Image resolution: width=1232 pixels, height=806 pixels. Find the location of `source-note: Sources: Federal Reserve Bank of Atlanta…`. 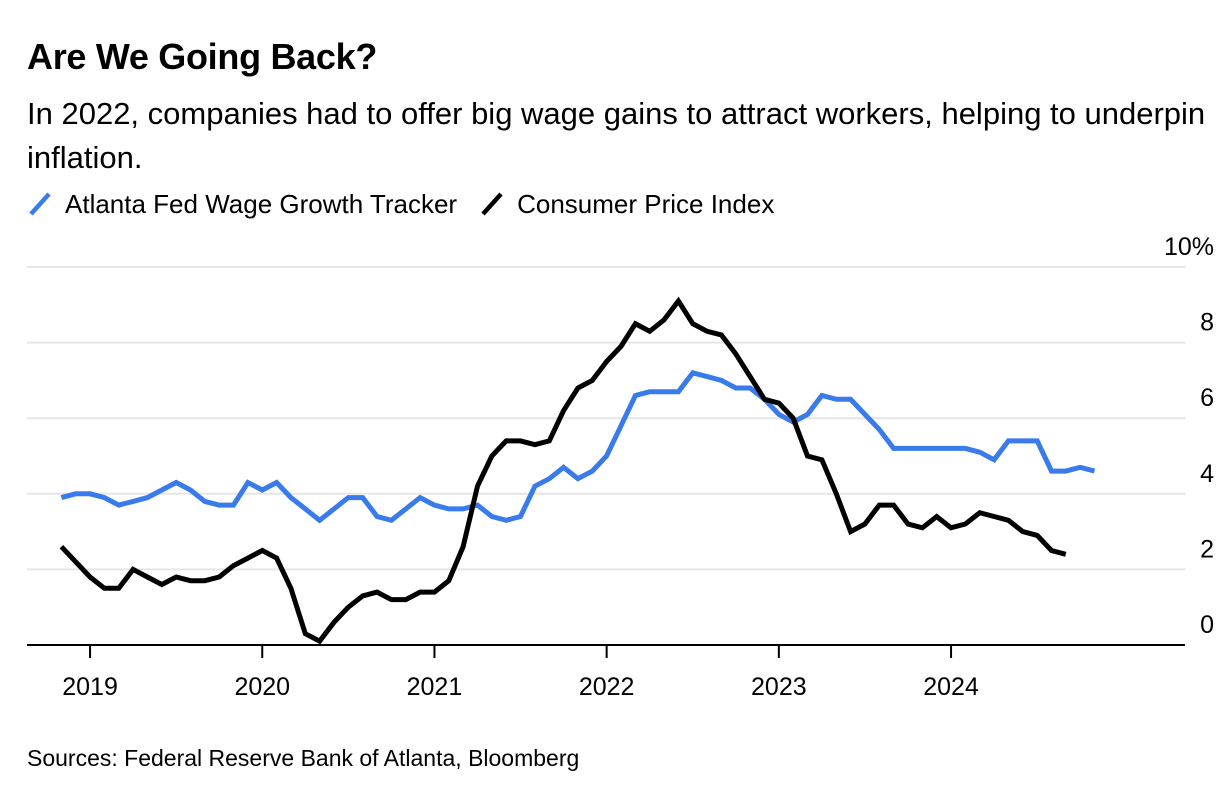

source-note: Sources: Federal Reserve Bank of Atlanta… is located at coordinates (303, 758).